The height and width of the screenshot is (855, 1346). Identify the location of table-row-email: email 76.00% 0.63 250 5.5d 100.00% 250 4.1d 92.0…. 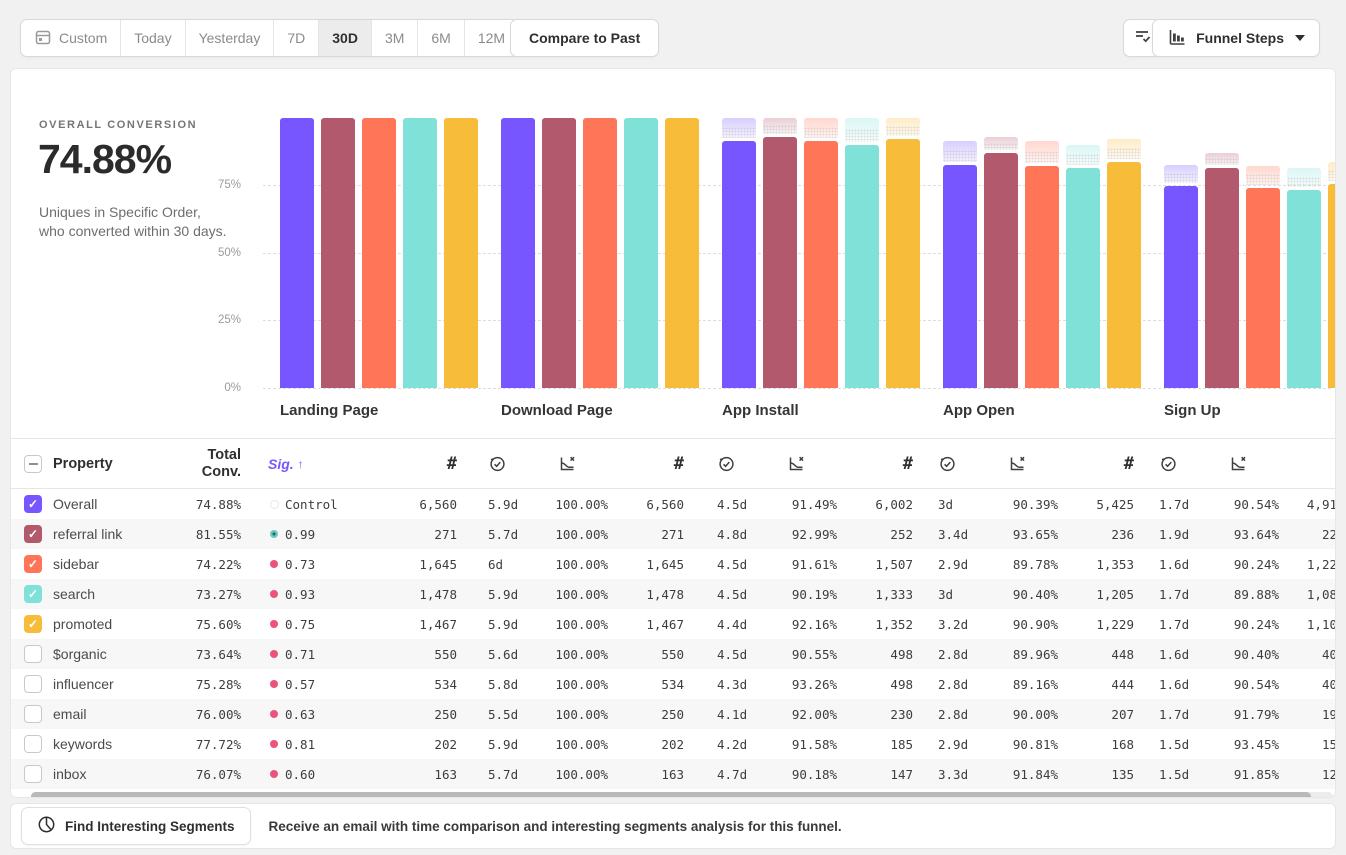
(673, 714).